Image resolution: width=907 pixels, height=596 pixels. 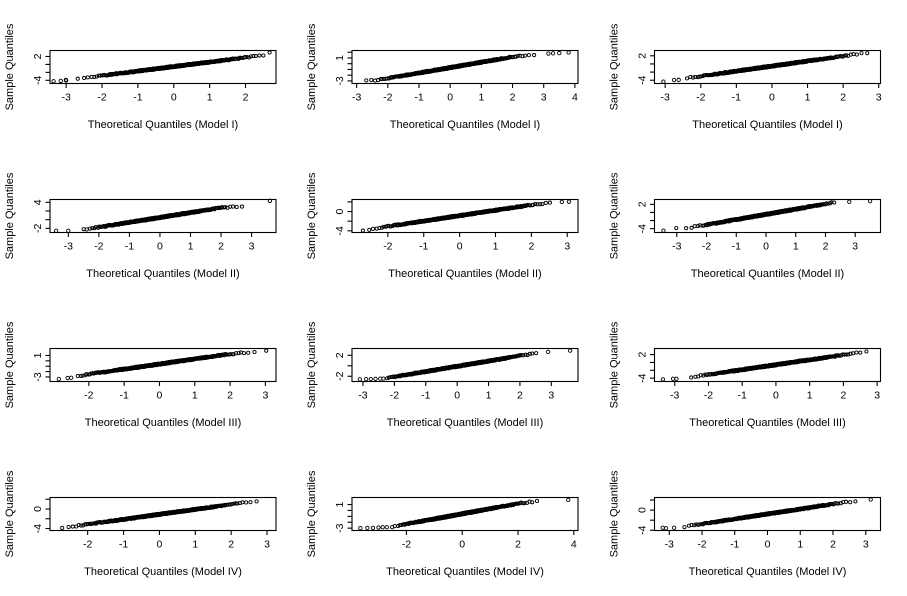 What do you see at coordinates (866, 545) in the screenshot?
I see `x-tick-label: 3` at bounding box center [866, 545].